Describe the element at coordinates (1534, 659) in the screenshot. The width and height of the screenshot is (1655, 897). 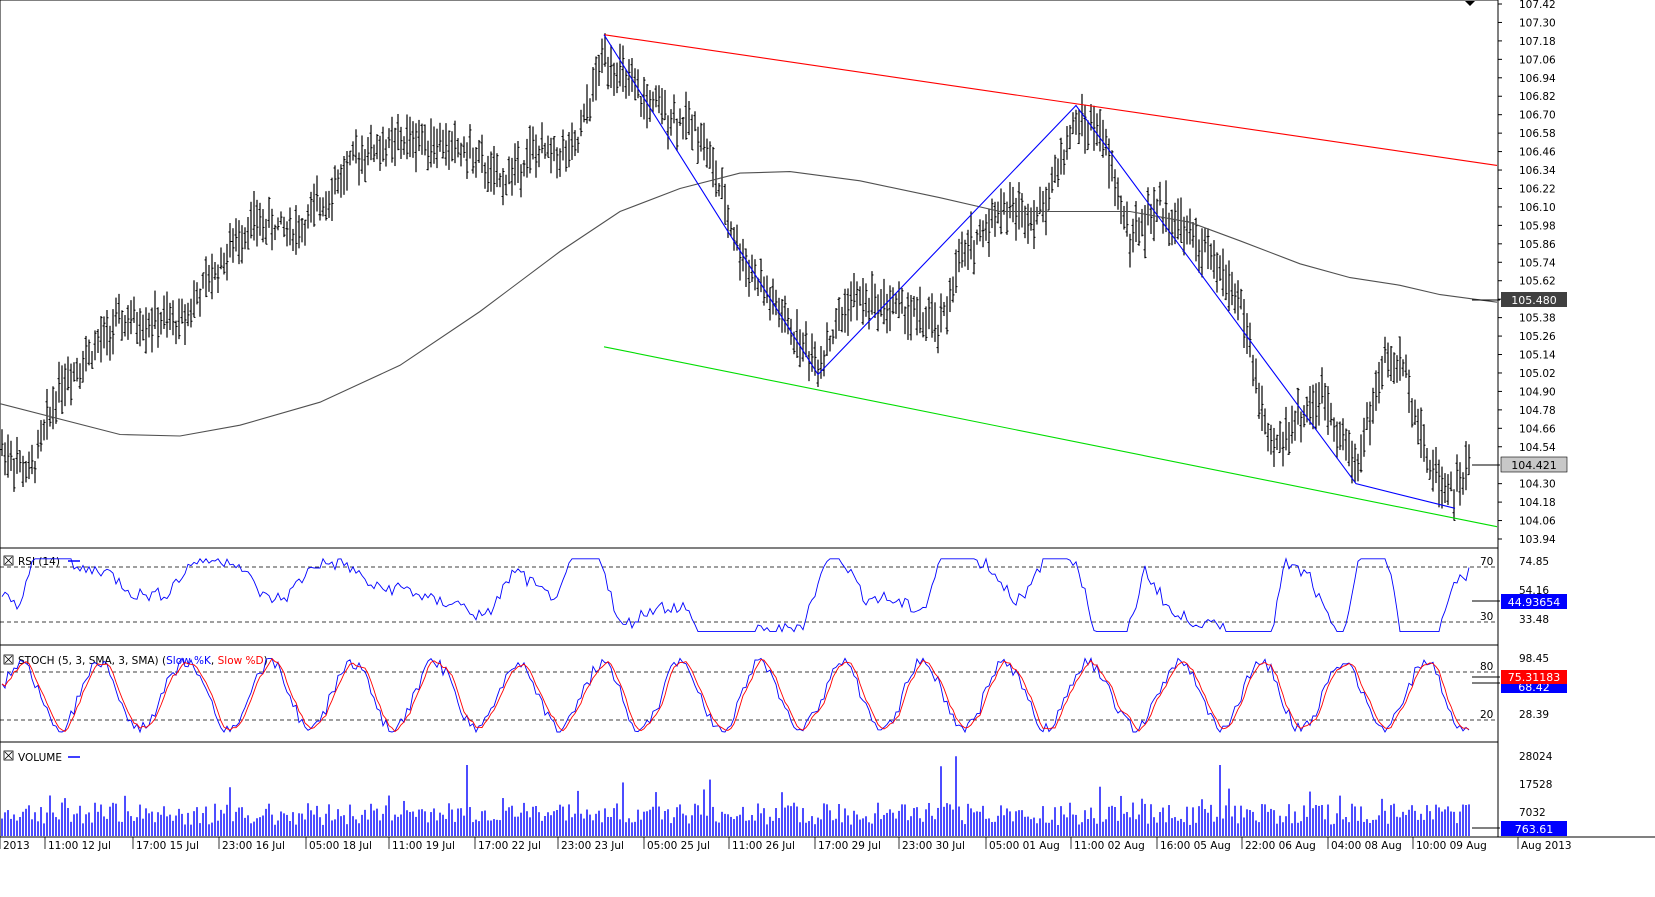
I see `stoch-tick-1: 98.45` at that location.